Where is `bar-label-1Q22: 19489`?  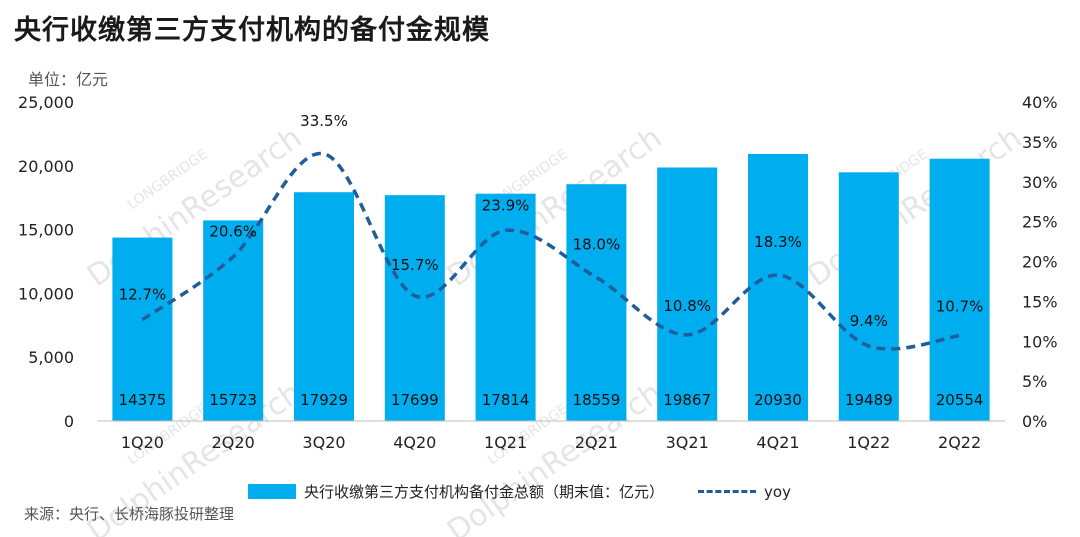
bar-label-1Q22: 19489 is located at coordinates (869, 400).